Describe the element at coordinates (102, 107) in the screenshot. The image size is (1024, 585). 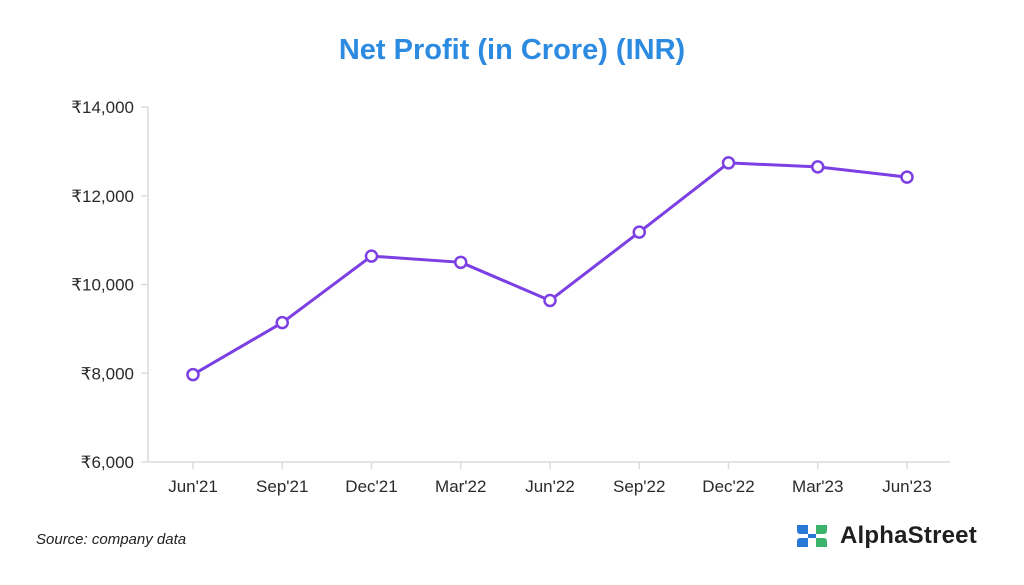
I see `y-tick-label: ₹14,000` at that location.